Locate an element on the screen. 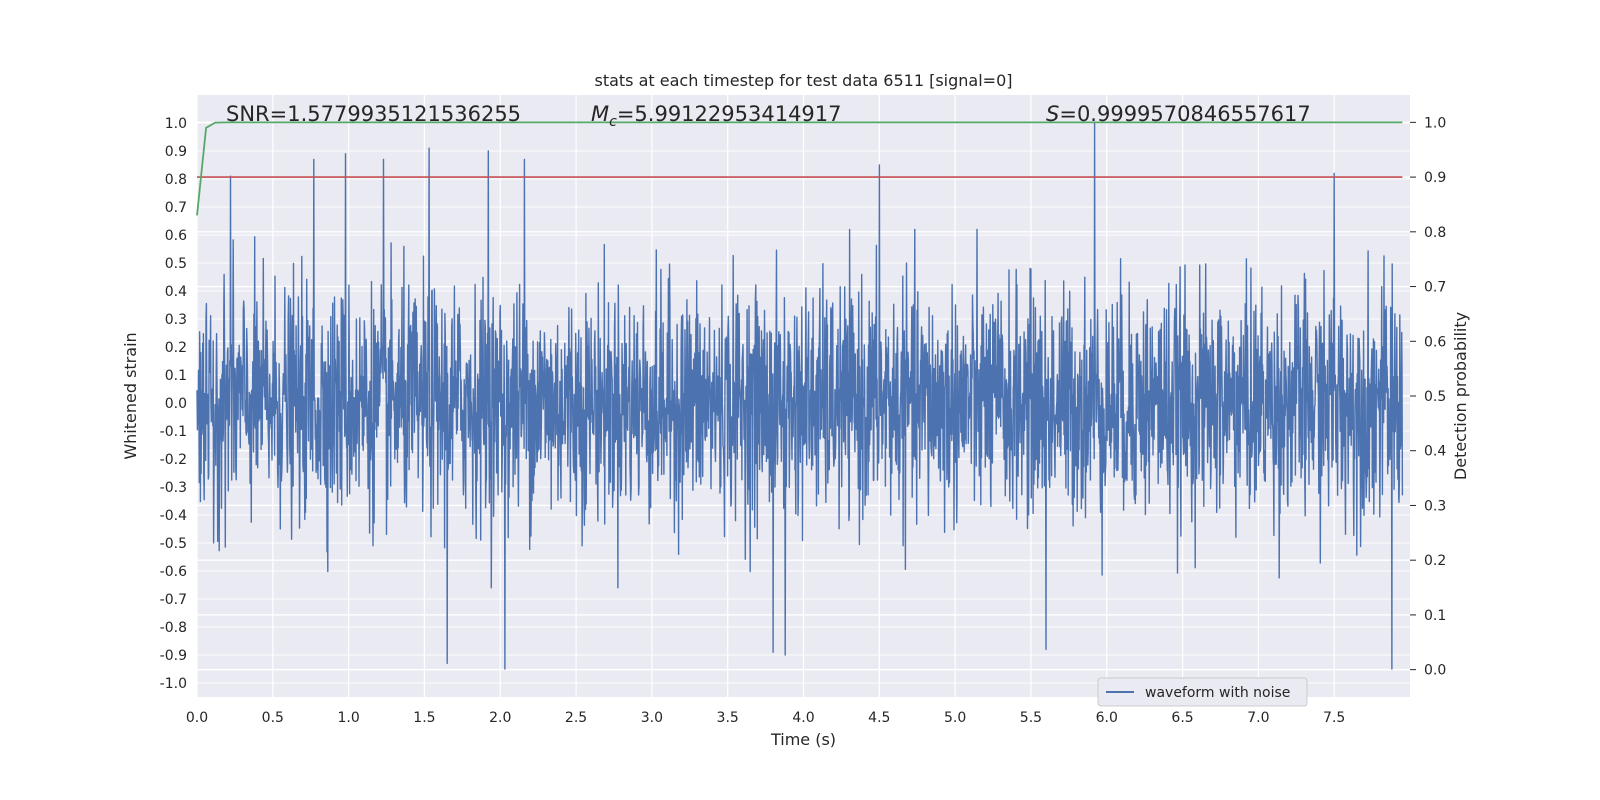  y-right-tick-label: 0.3 is located at coordinates (1435, 506).